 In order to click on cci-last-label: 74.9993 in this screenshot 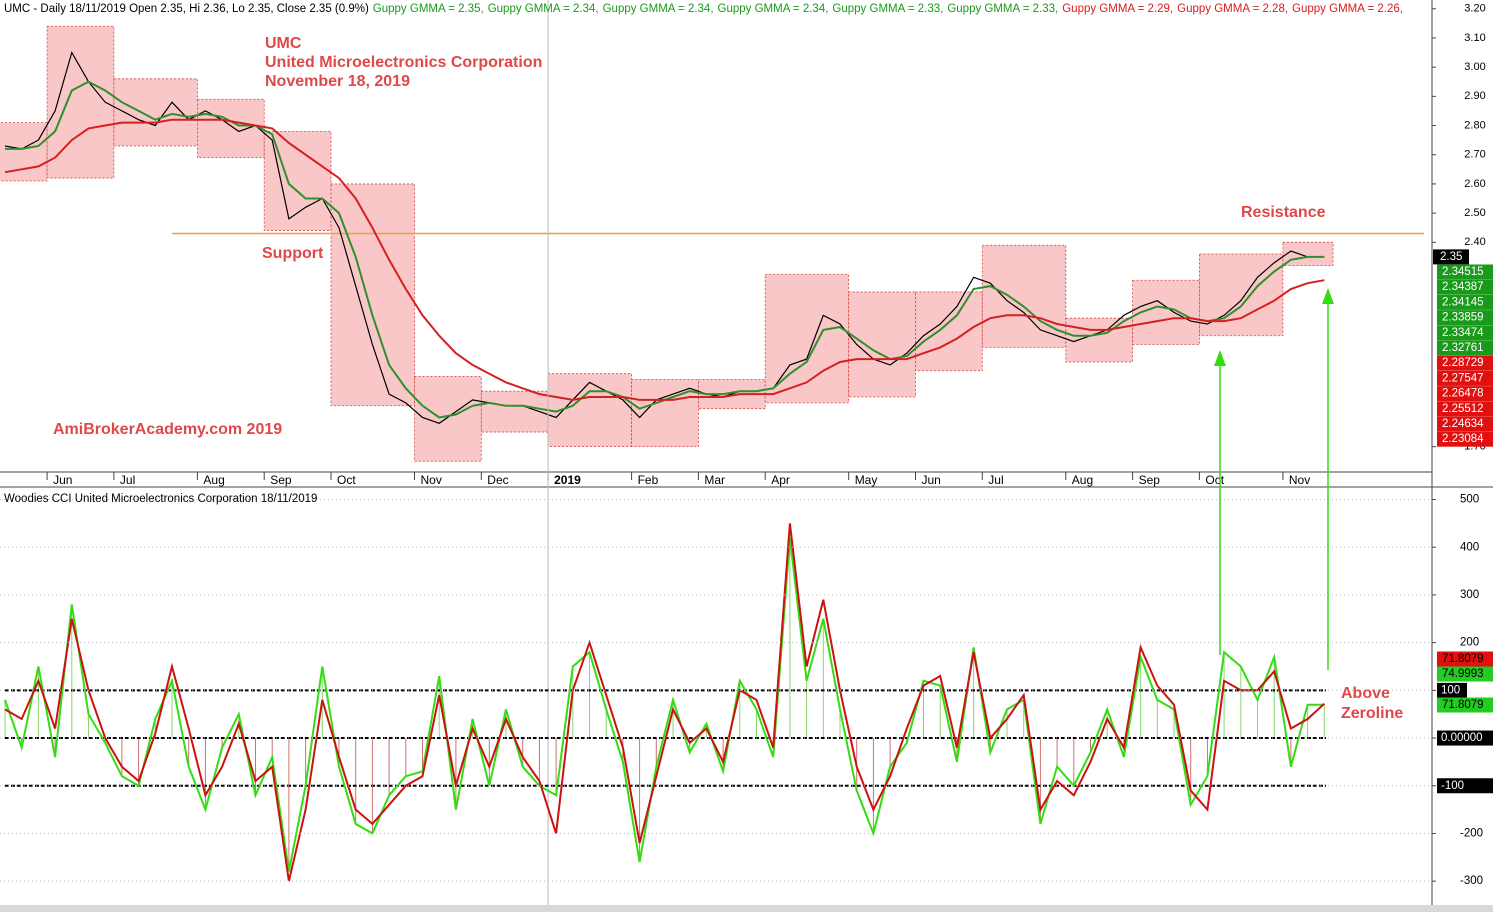, I will do `click(1463, 674)`.